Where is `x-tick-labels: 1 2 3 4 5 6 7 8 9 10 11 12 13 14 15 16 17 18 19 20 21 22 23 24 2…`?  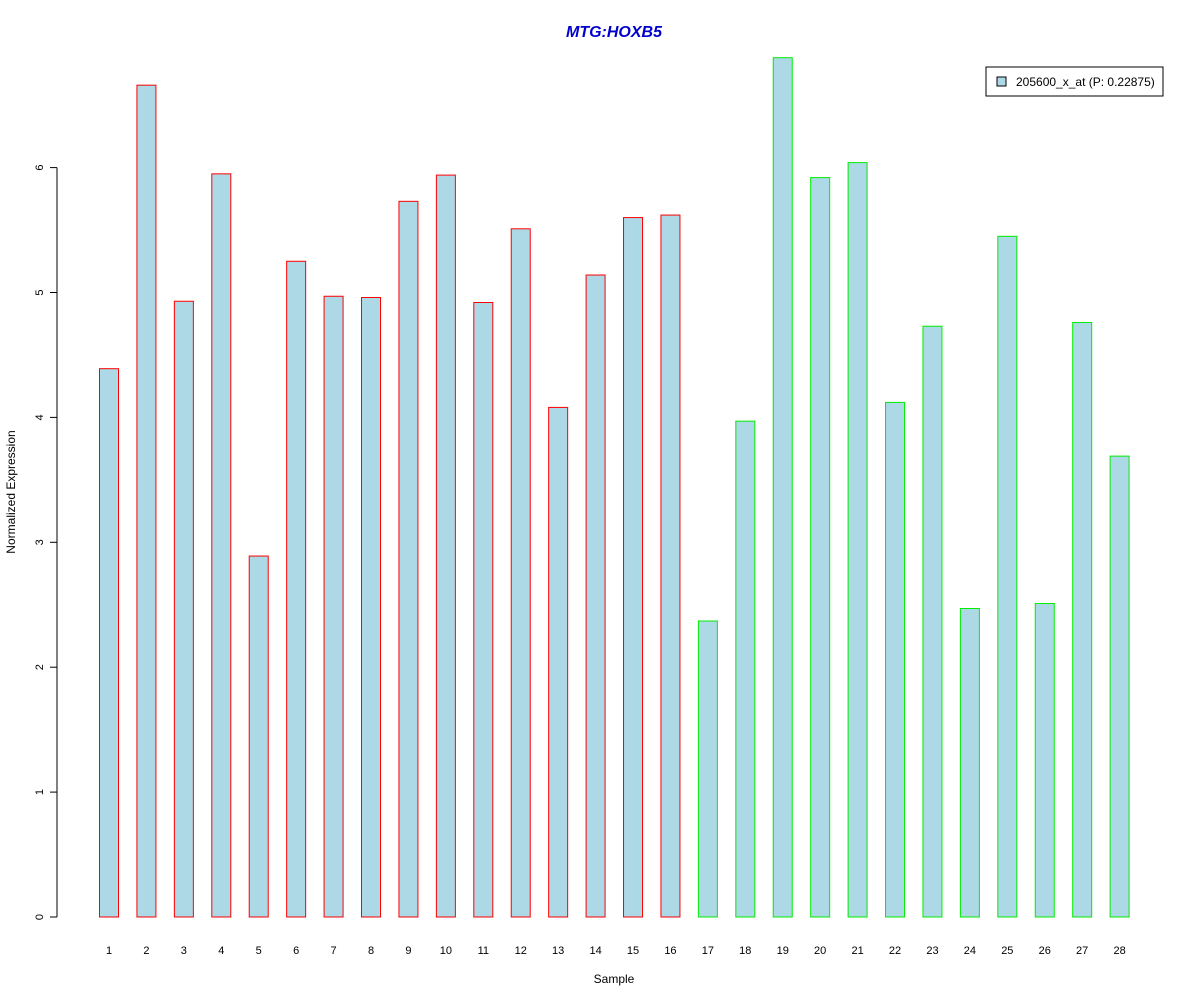
x-tick-labels: 1 2 3 4 5 6 7 8 9 10 11 12 13 14 15 16 17 18 19 20 21 22 23 24 2… is located at coordinates (616, 951).